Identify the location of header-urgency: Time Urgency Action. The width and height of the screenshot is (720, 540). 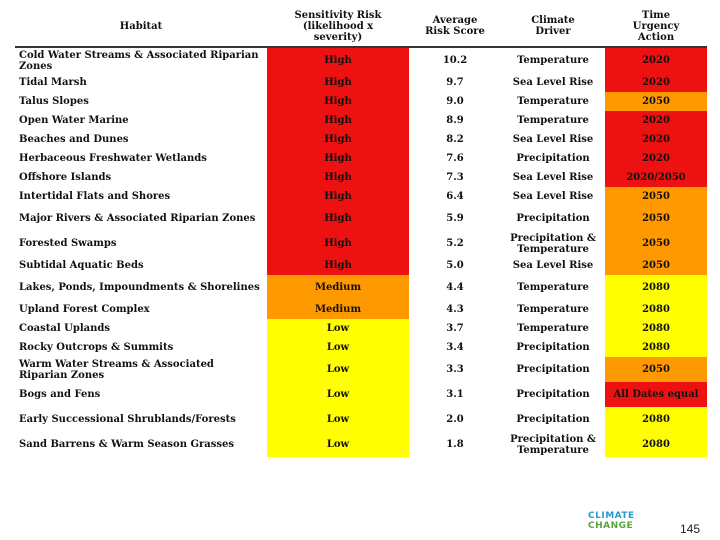
(656, 27).